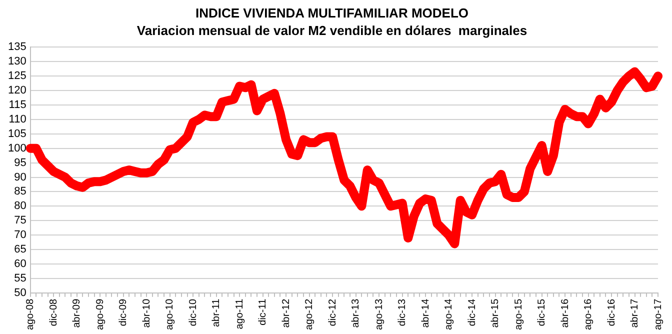  What do you see at coordinates (17, 134) in the screenshot?
I see `y-tick-label: 105` at bounding box center [17, 134].